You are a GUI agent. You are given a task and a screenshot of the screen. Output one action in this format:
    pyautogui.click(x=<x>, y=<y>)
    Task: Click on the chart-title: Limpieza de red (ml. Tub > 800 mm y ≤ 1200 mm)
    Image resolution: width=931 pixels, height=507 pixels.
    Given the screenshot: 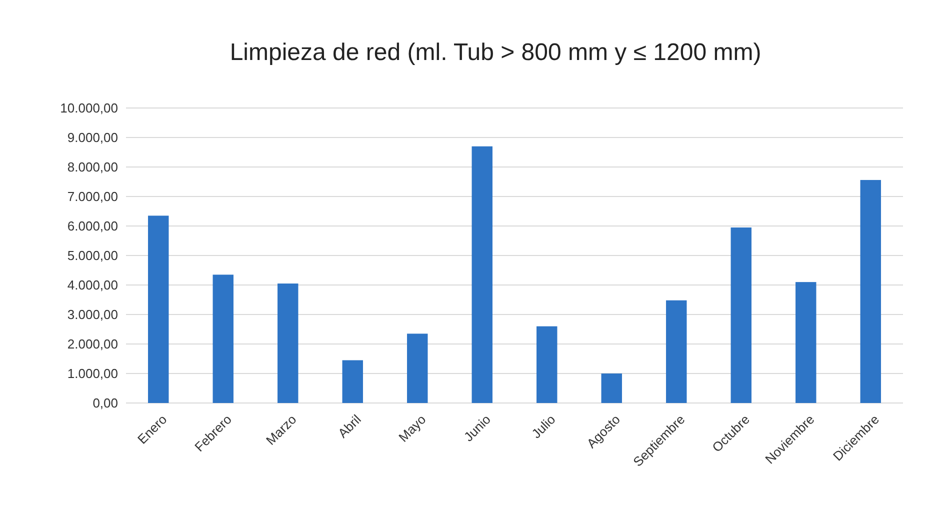 What is the action you would take?
    pyautogui.click(x=496, y=52)
    